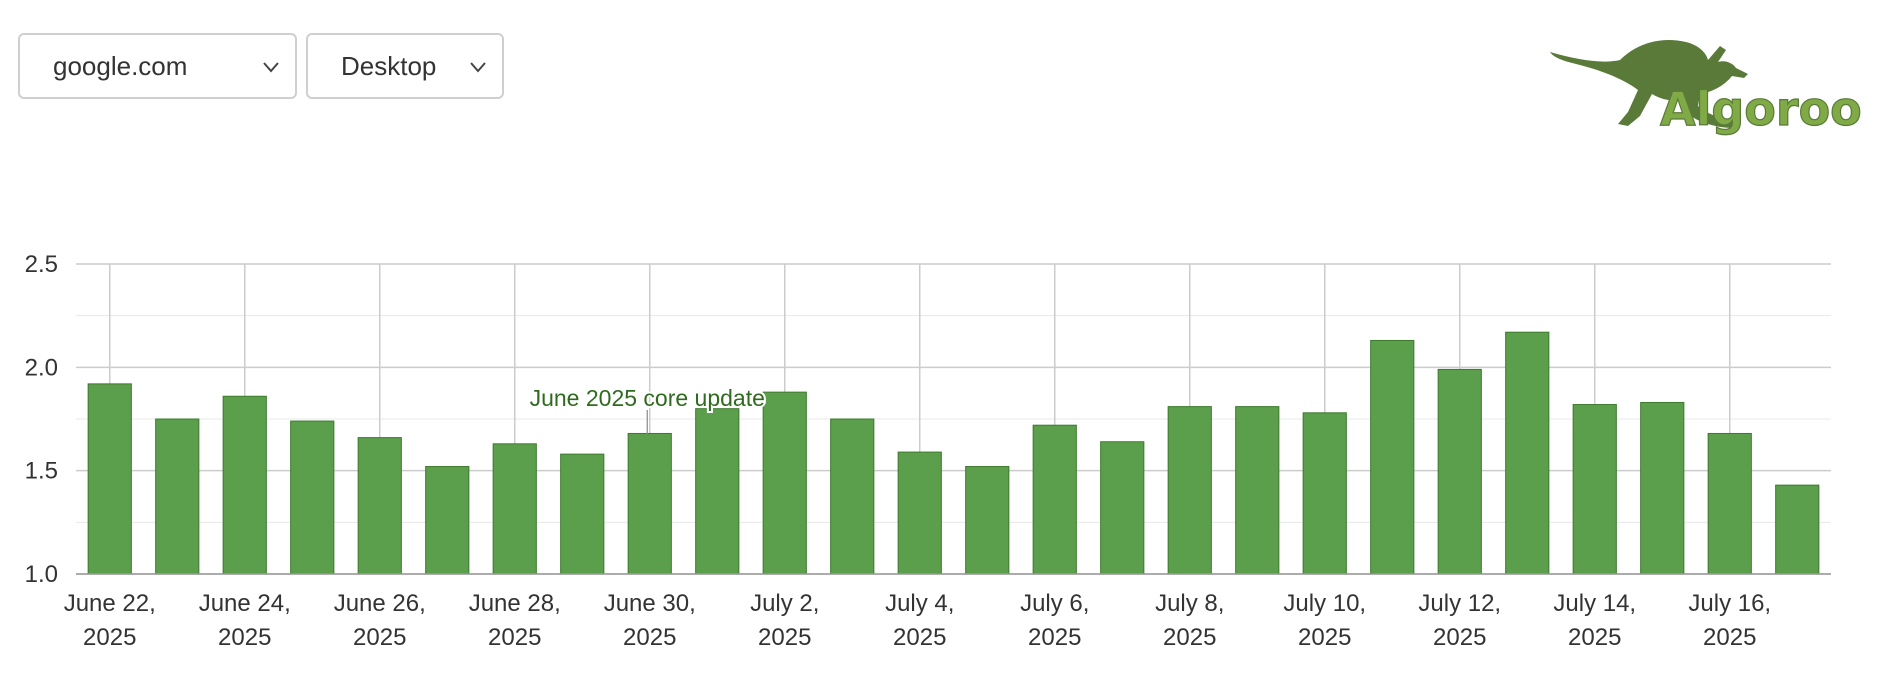 The width and height of the screenshot is (1886, 678). Describe the element at coordinates (389, 65) in the screenshot. I see `device-select-value: Desktop` at that location.